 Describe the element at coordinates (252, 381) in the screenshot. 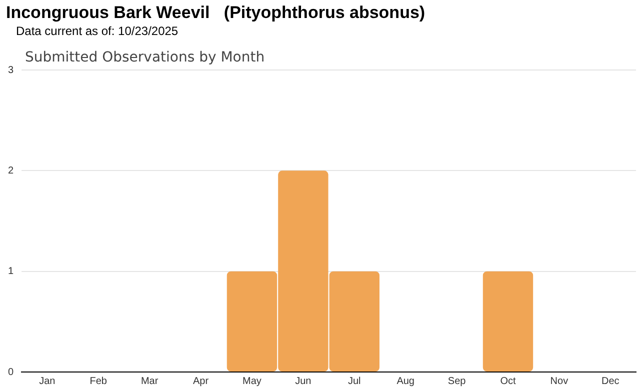

I see `x-tick-label: May` at that location.